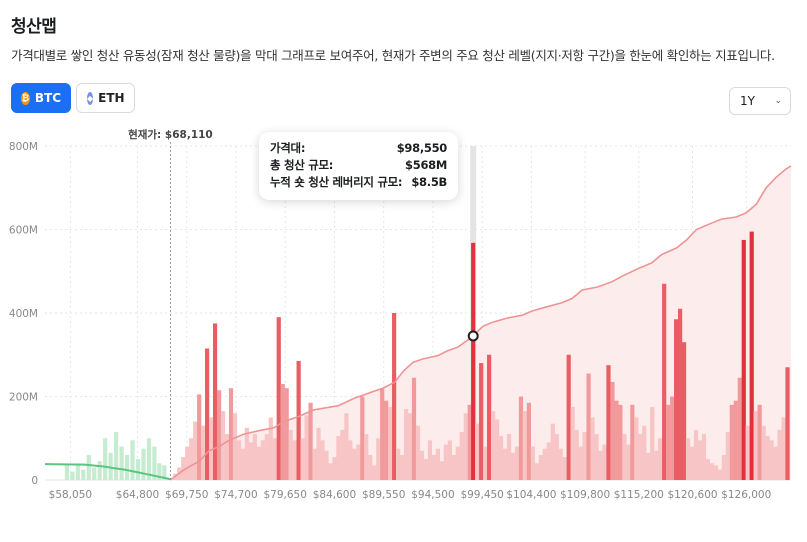 The image size is (807, 542). Describe the element at coordinates (70, 495) in the screenshot. I see `x-tick-label: $58,050` at that location.